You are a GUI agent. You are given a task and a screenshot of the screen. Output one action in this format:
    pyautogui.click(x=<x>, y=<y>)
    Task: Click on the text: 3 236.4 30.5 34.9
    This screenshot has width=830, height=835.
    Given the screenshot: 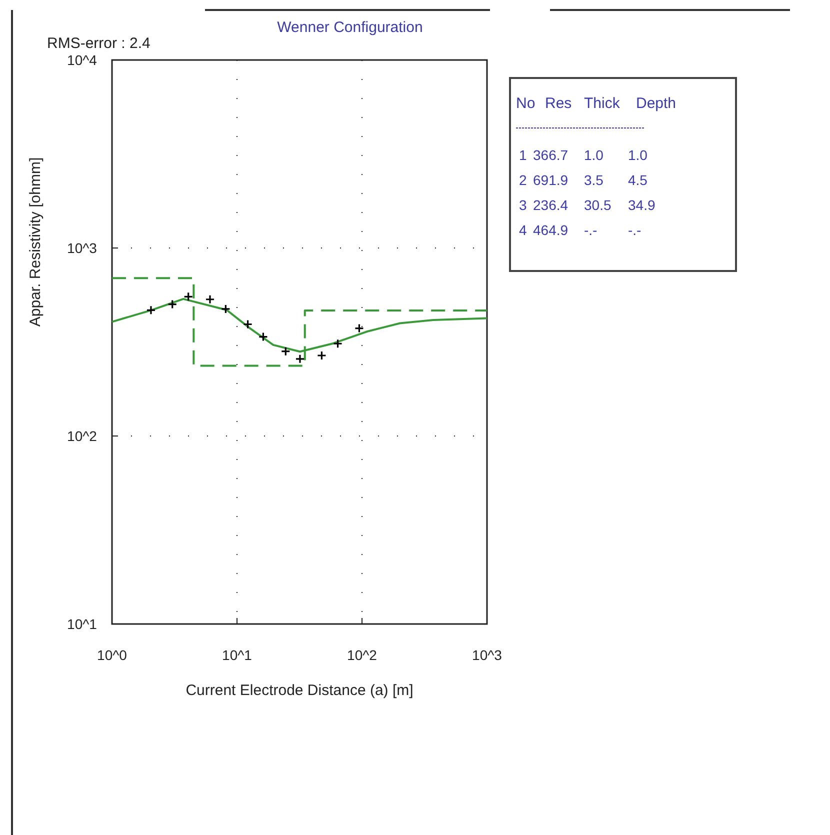 What is the action you would take?
    pyautogui.click(x=587, y=205)
    